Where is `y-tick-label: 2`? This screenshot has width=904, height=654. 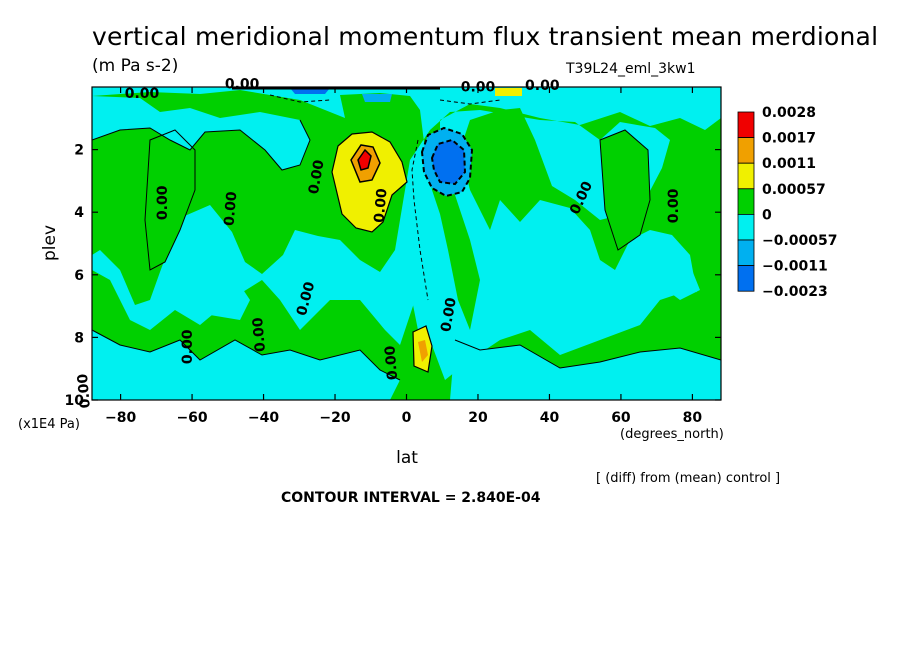 y-tick-label: 2 is located at coordinates (79, 151).